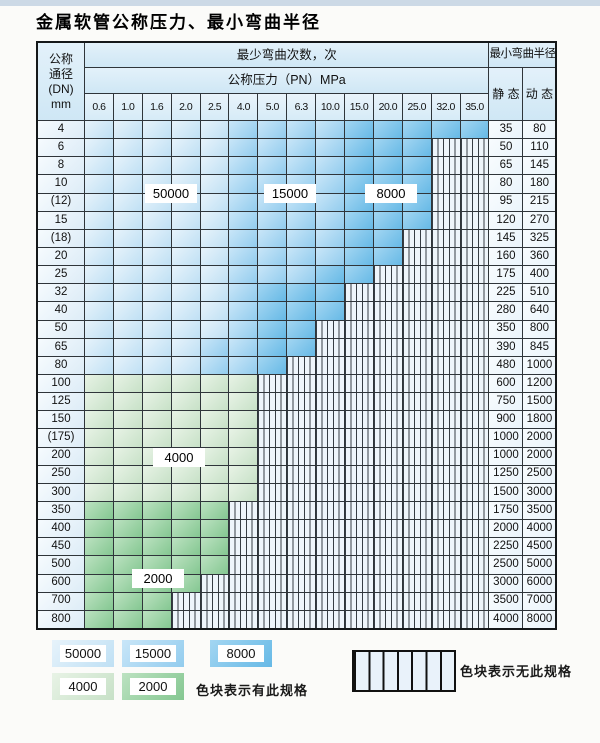  Describe the element at coordinates (445, 107) in the screenshot. I see `pressure-header-cell: 32.0` at that location.